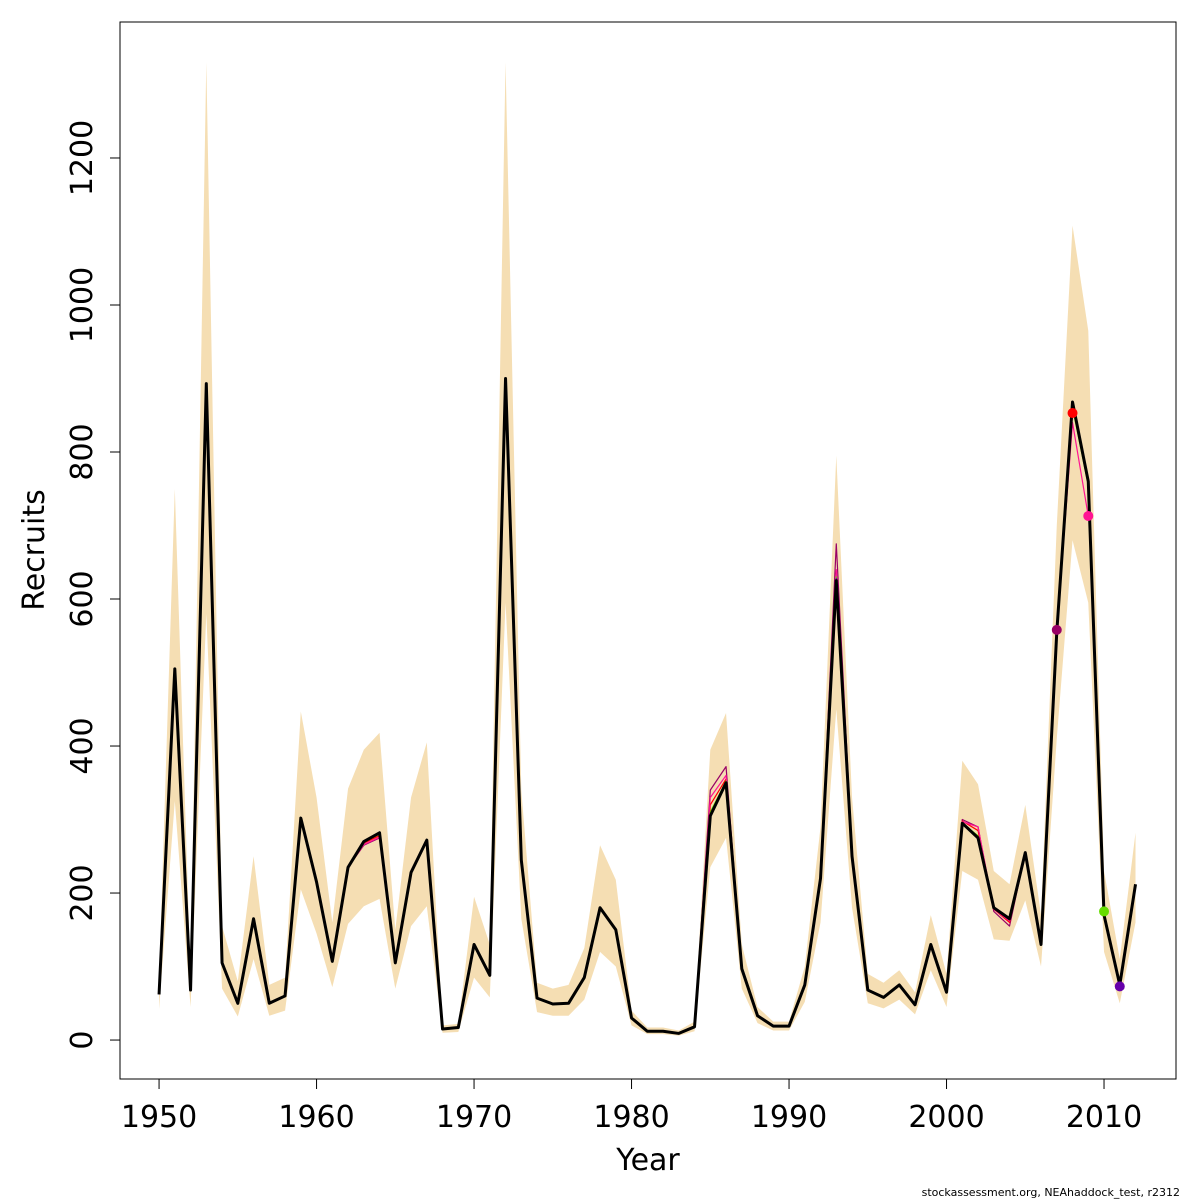 Image resolution: width=1200 pixels, height=1200 pixels. Describe the element at coordinates (631, 1117) in the screenshot. I see `x-tick-label: 1980` at that location.